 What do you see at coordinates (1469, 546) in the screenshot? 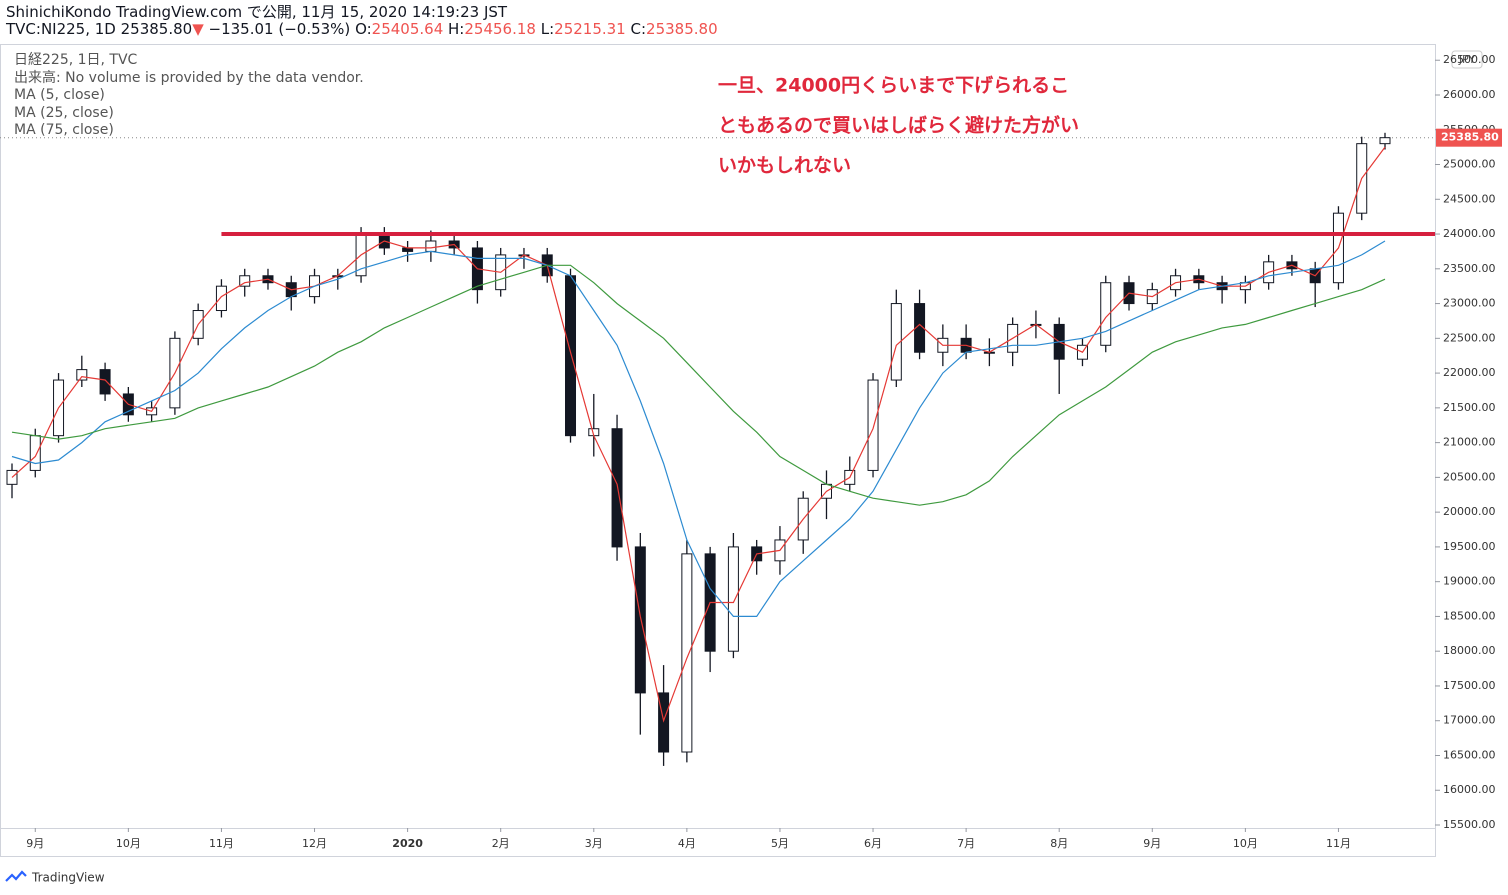
I see `y-tick-label: 19500.00` at bounding box center [1469, 546].